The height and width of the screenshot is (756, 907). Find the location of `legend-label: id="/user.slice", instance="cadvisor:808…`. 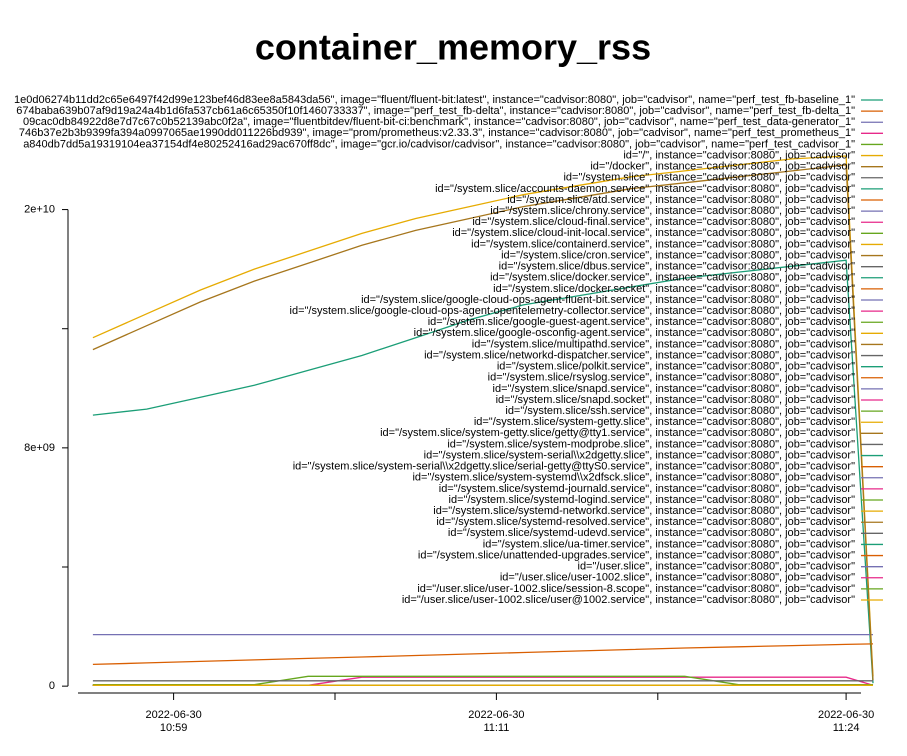

legend-label: id="/user.slice", instance="cadvisor:808… is located at coordinates (717, 567).